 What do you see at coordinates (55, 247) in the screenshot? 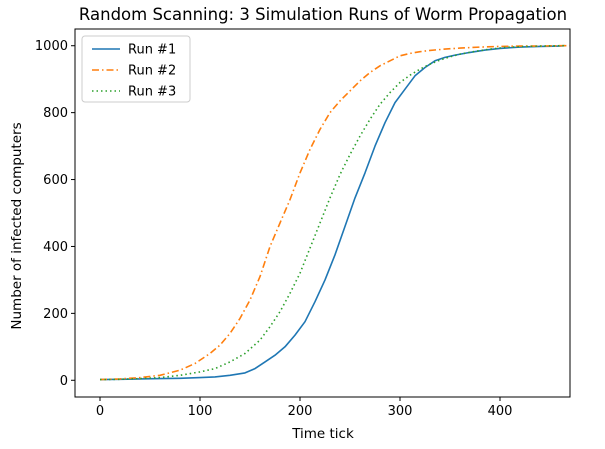
I see `y-tick-label: 400` at bounding box center [55, 247].